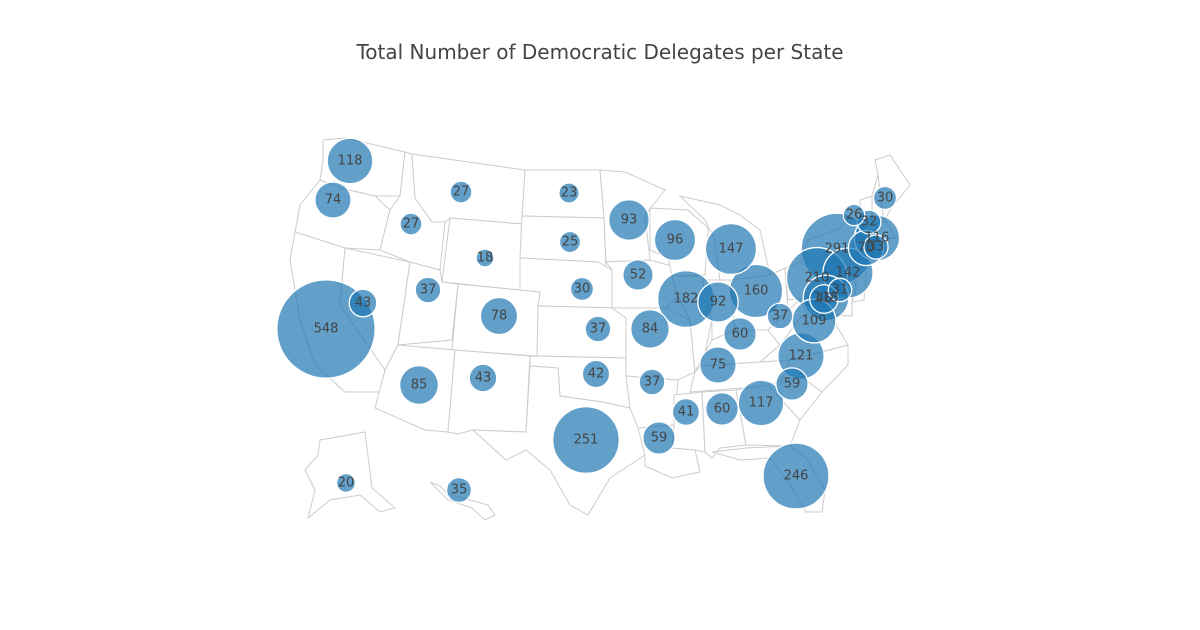 This screenshot has height=630, width=1200. I want to click on bubble-label-ar: 37, so click(652, 382).